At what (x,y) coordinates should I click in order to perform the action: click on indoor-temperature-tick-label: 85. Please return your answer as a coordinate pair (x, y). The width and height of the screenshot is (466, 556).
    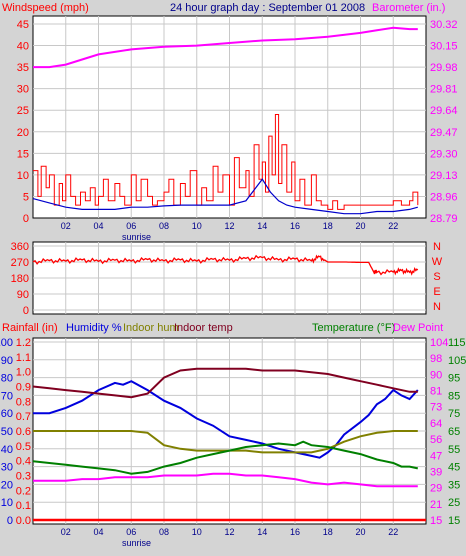
    Looking at the image, I should click on (454, 396).